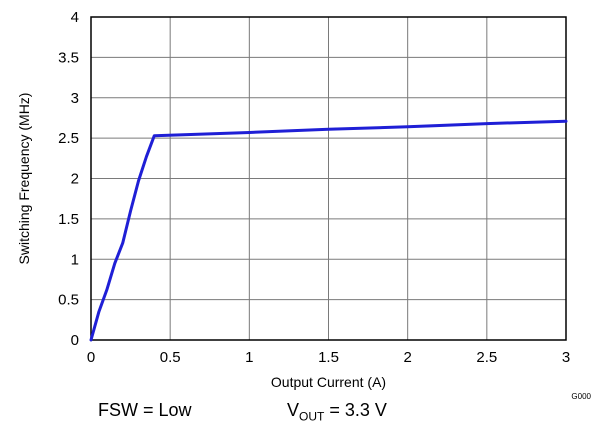  What do you see at coordinates (312, 416) in the screenshot?
I see `vout-subscript: OUT` at bounding box center [312, 416].